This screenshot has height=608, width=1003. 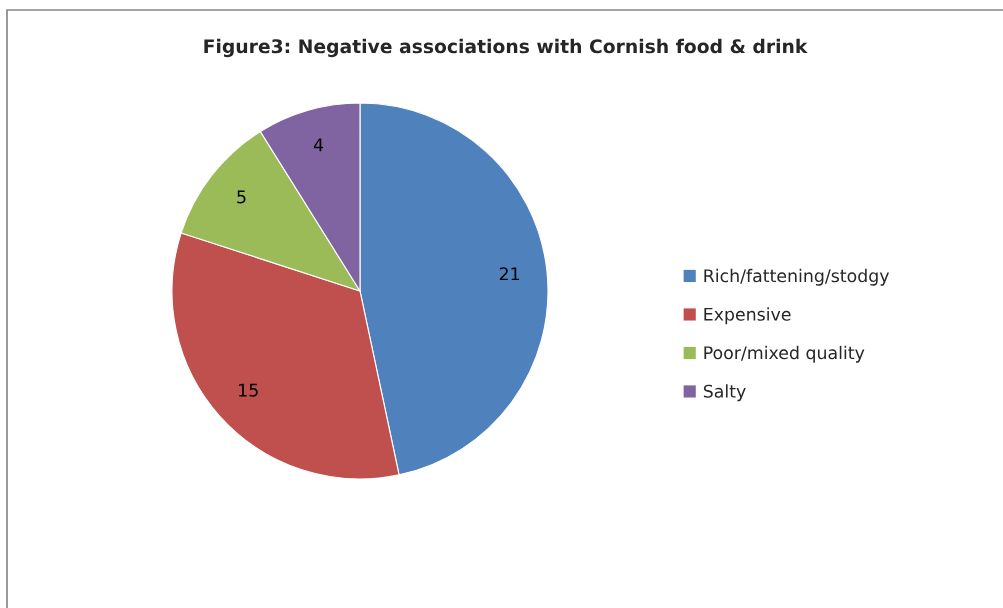 What do you see at coordinates (784, 354) in the screenshot?
I see `legend-label: Poor/mixed quality` at bounding box center [784, 354].